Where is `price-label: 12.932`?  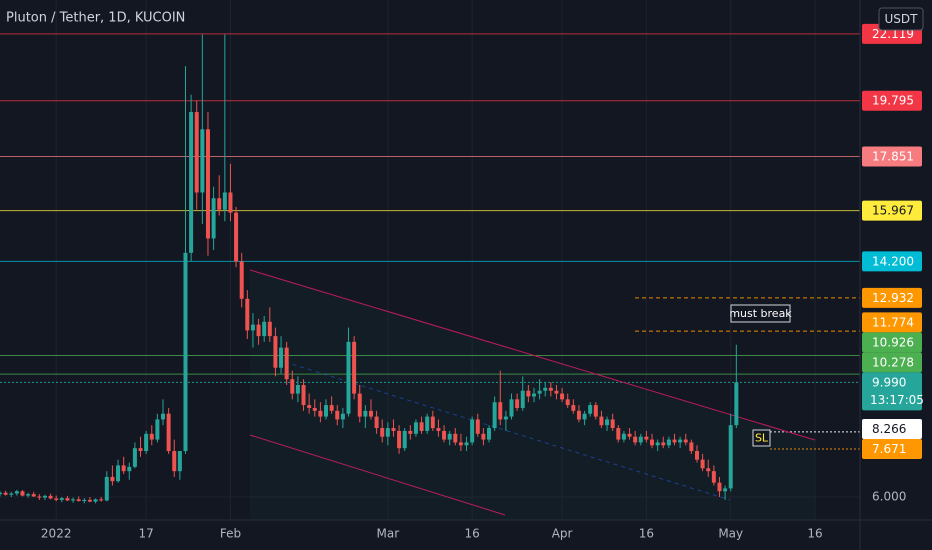 price-label: 12.932 is located at coordinates (893, 298).